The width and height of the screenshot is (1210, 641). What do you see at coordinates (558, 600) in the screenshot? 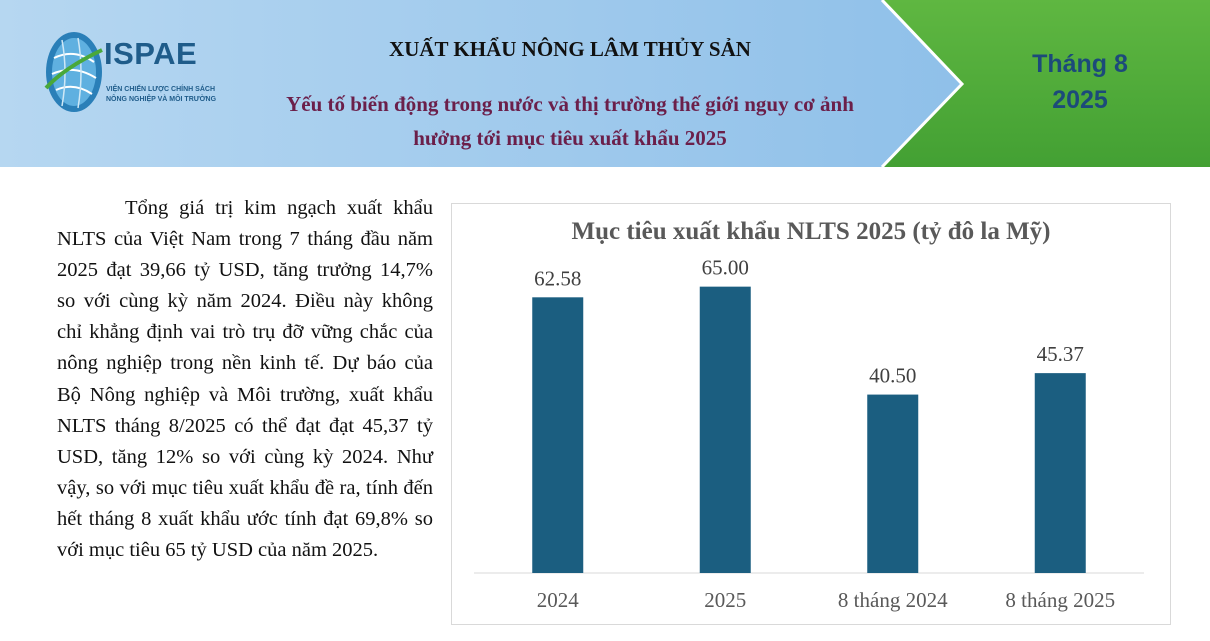
I see `x-tick-label-0: 2024` at bounding box center [558, 600].